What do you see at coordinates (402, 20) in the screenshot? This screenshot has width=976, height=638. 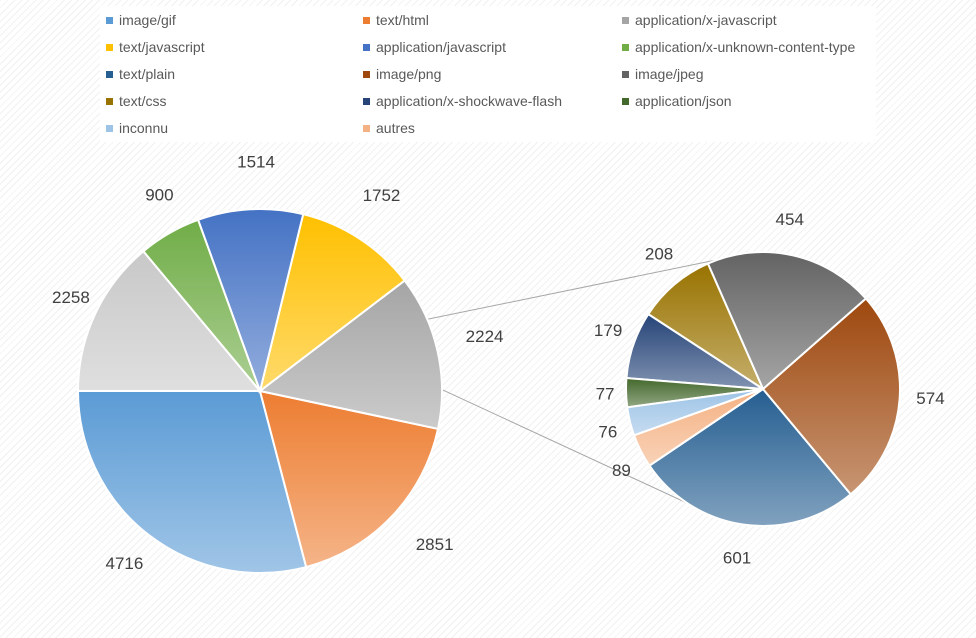 I see `legend-label: text/html` at bounding box center [402, 20].